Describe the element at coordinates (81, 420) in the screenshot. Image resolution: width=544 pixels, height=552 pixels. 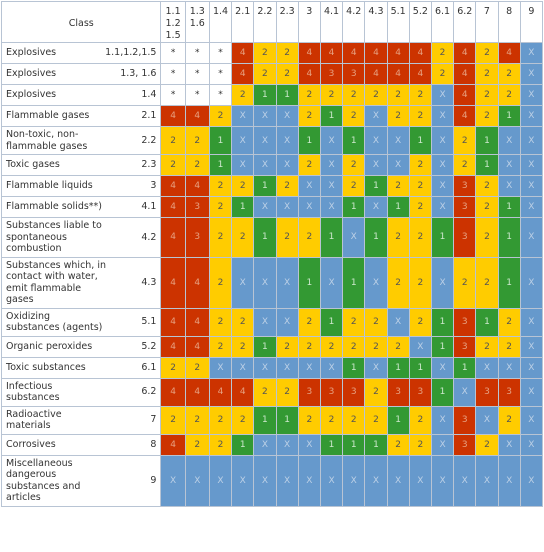
I see `row-label-cell: Radioactive materials 7` at that location.